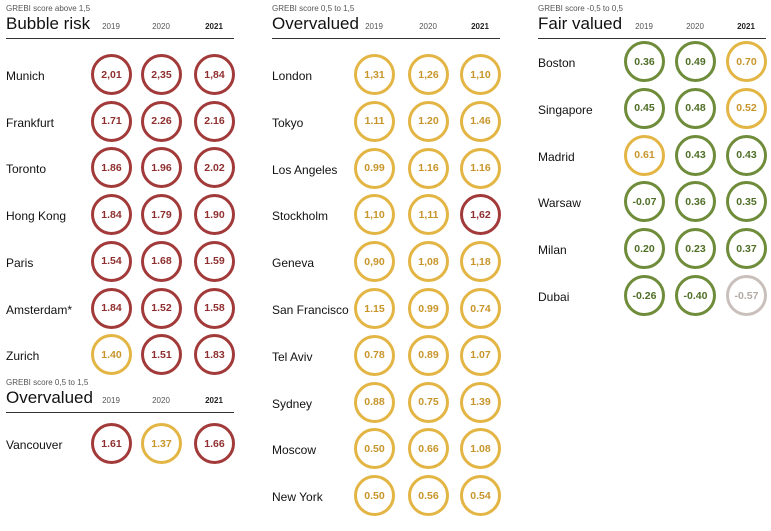  Describe the element at coordinates (161, 355) in the screenshot. I see `score-circle: 1.51` at that location.